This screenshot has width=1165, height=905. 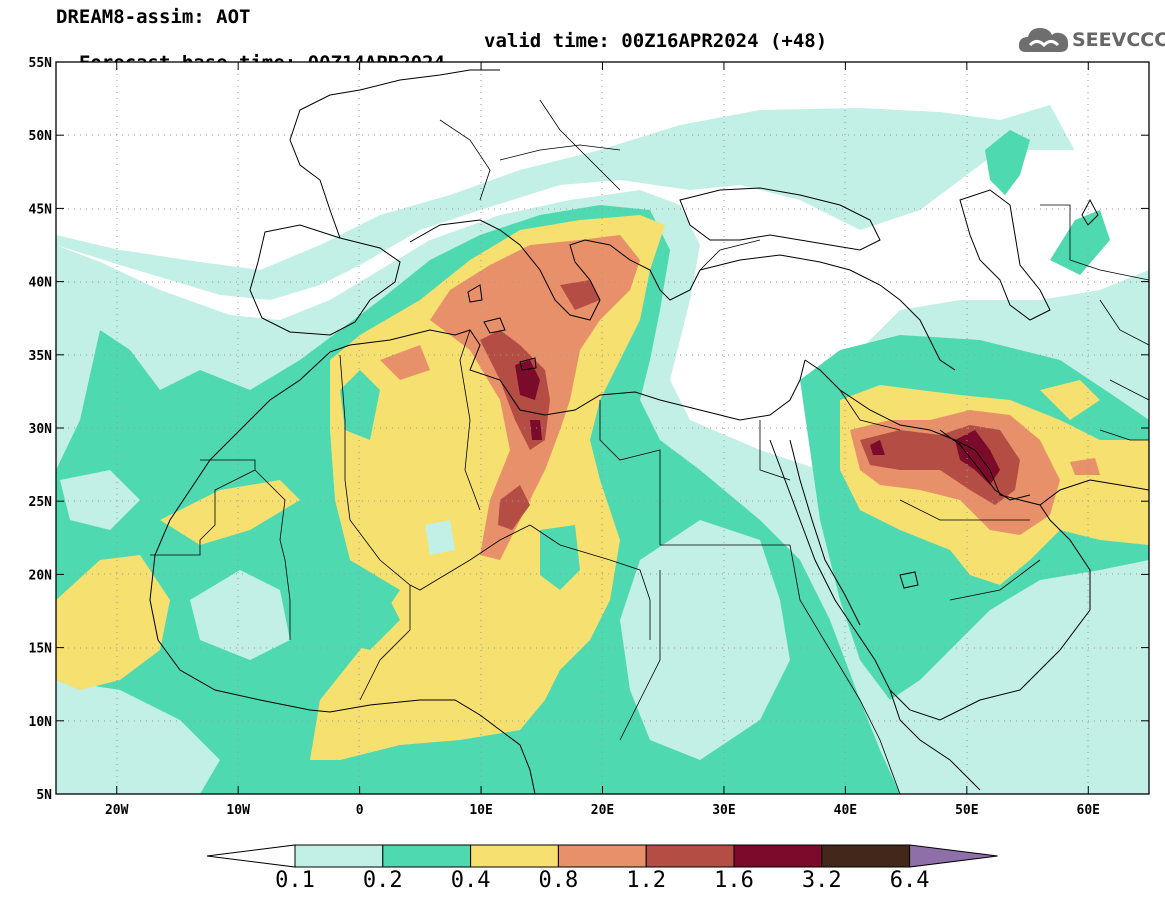 I want to click on colorbar-label: 0.1, so click(x=295, y=880).